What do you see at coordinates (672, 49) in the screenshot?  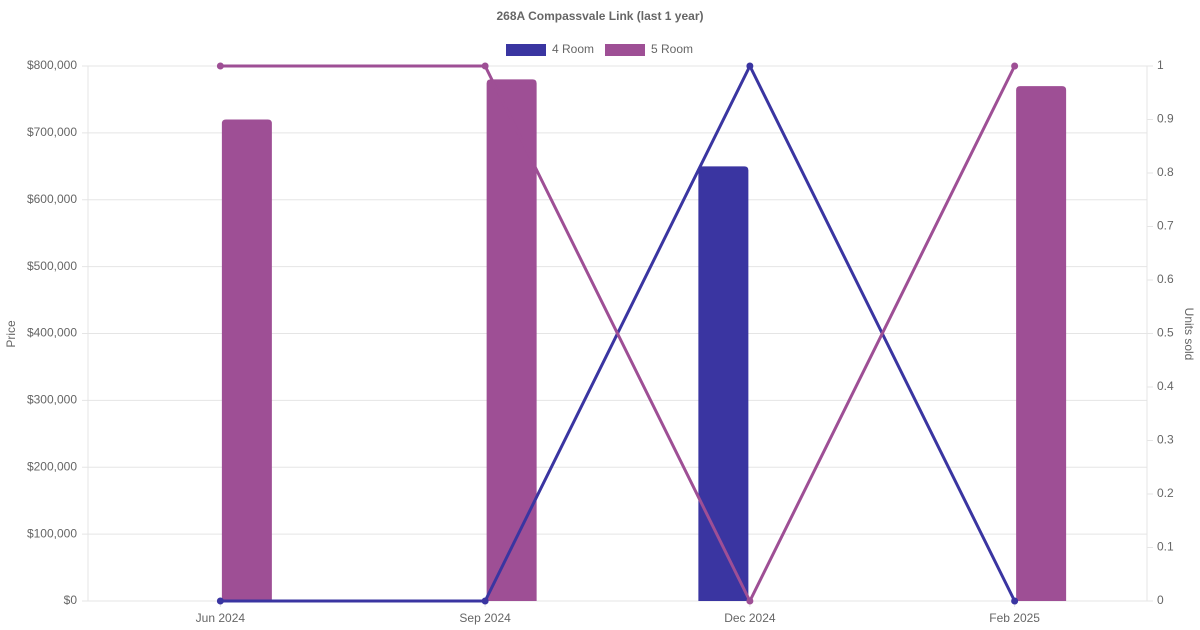 I see `legend-label: 5 Room` at bounding box center [672, 49].